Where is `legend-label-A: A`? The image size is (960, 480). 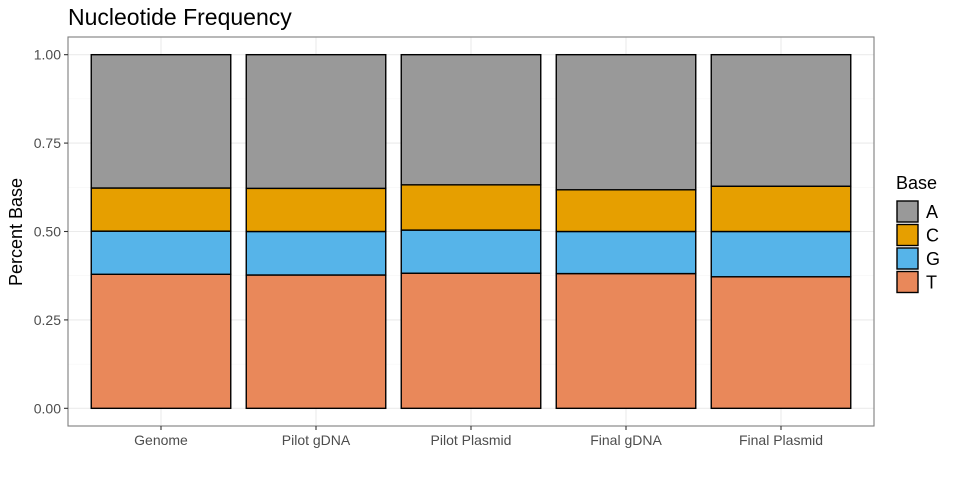 legend-label-A: A is located at coordinates (932, 212).